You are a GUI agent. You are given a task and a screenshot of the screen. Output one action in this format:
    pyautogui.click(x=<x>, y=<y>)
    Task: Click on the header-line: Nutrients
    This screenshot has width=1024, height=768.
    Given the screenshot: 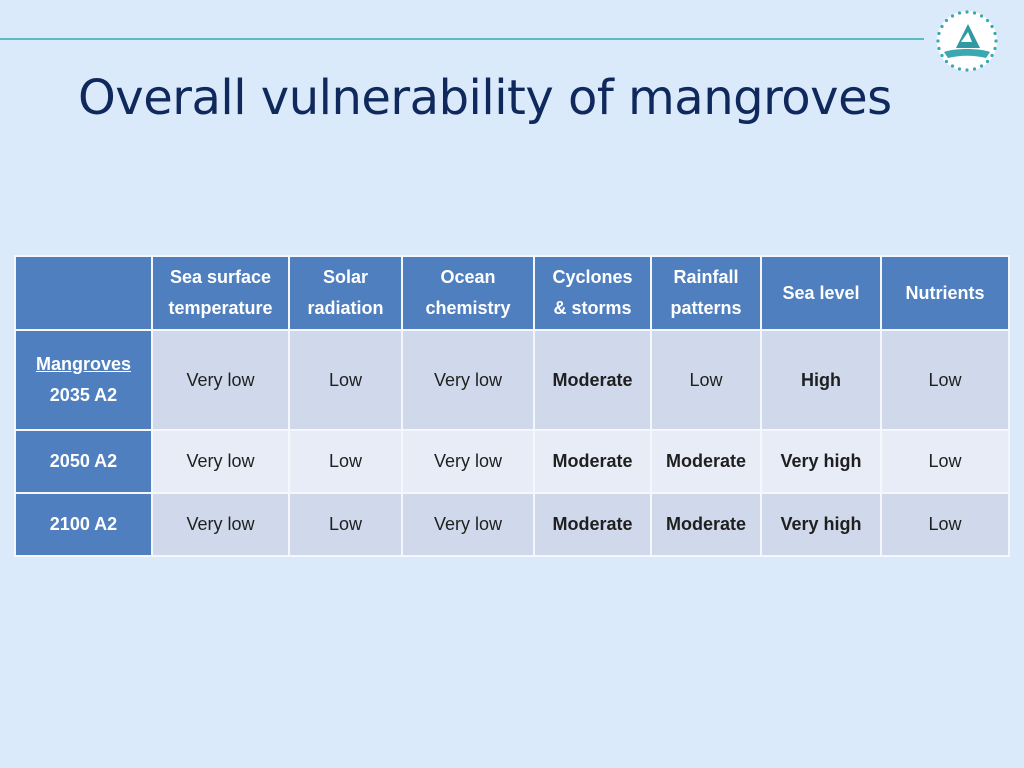 What is the action you would take?
    pyautogui.click(x=945, y=292)
    